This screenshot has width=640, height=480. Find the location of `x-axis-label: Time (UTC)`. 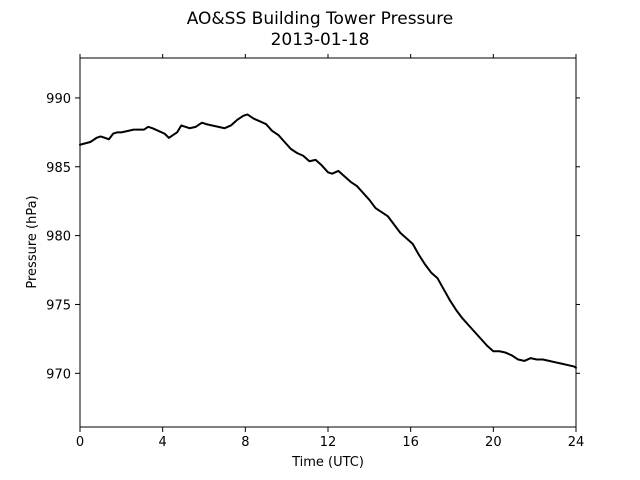

x-axis-label: Time (UTC) is located at coordinates (327, 462).